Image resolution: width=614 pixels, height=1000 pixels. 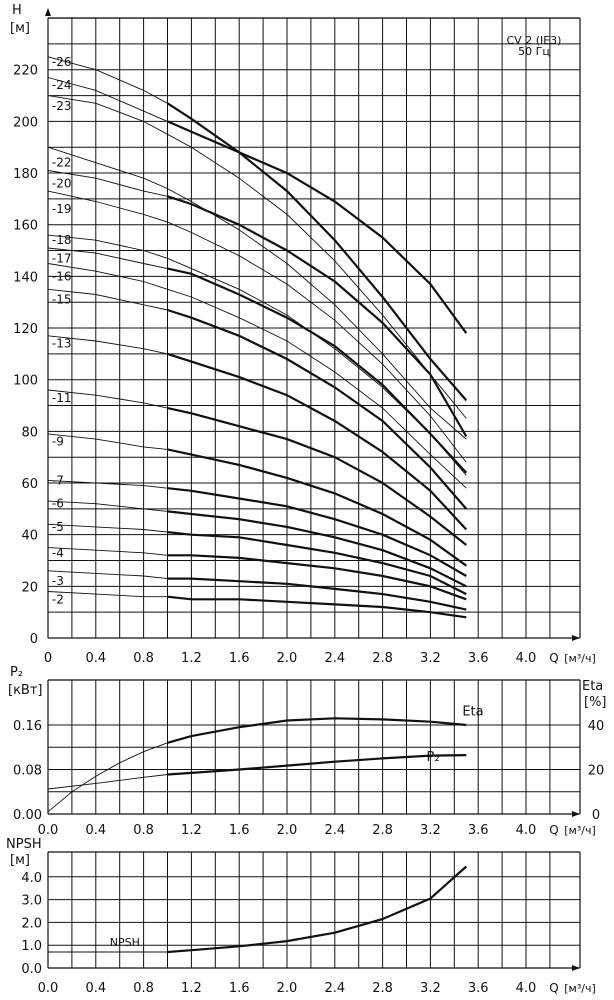 What do you see at coordinates (107, 594) in the screenshot?
I see `curve-thin--2` at bounding box center [107, 594].